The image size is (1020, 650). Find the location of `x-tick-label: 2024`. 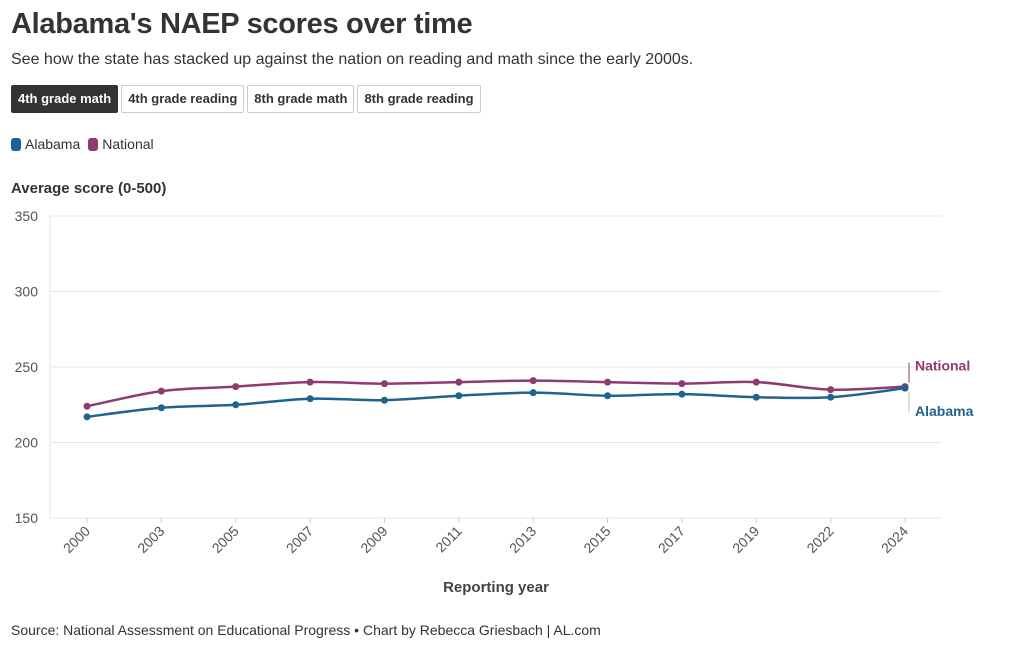

x-tick-label: 2024 is located at coordinates (894, 539).